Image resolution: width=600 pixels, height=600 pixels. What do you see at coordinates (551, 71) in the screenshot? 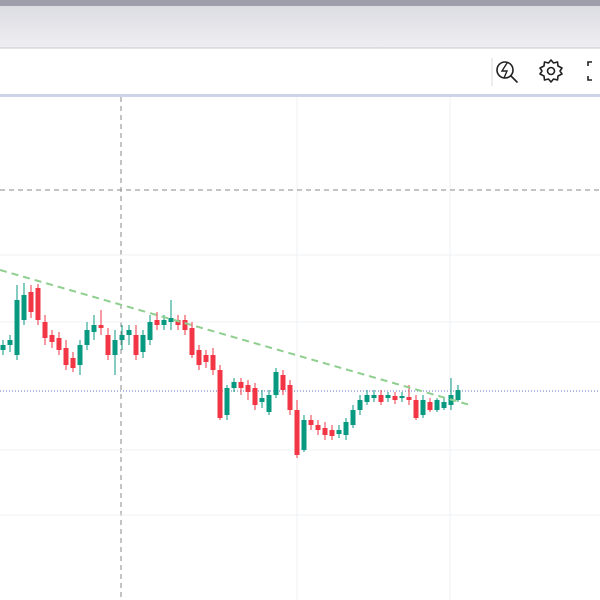
I see `settings-icon` at bounding box center [551, 71].